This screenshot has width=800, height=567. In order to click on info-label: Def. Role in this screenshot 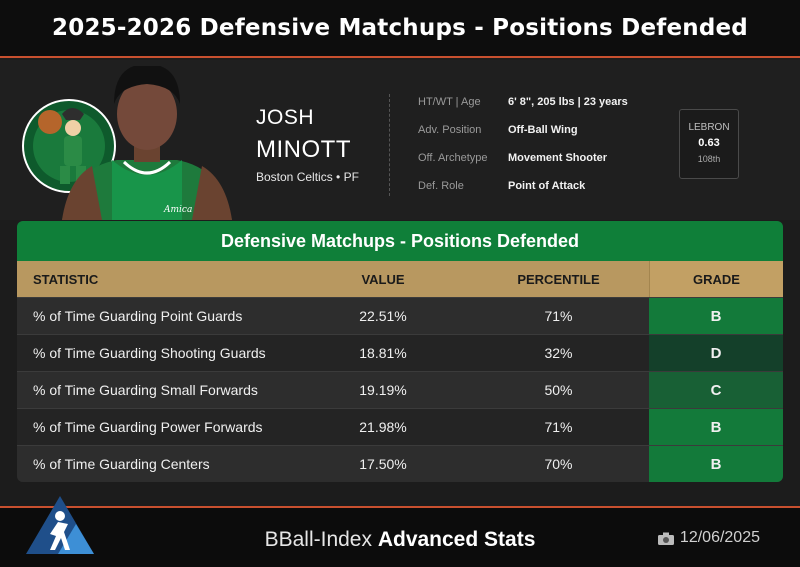, I will do `click(441, 186)`.